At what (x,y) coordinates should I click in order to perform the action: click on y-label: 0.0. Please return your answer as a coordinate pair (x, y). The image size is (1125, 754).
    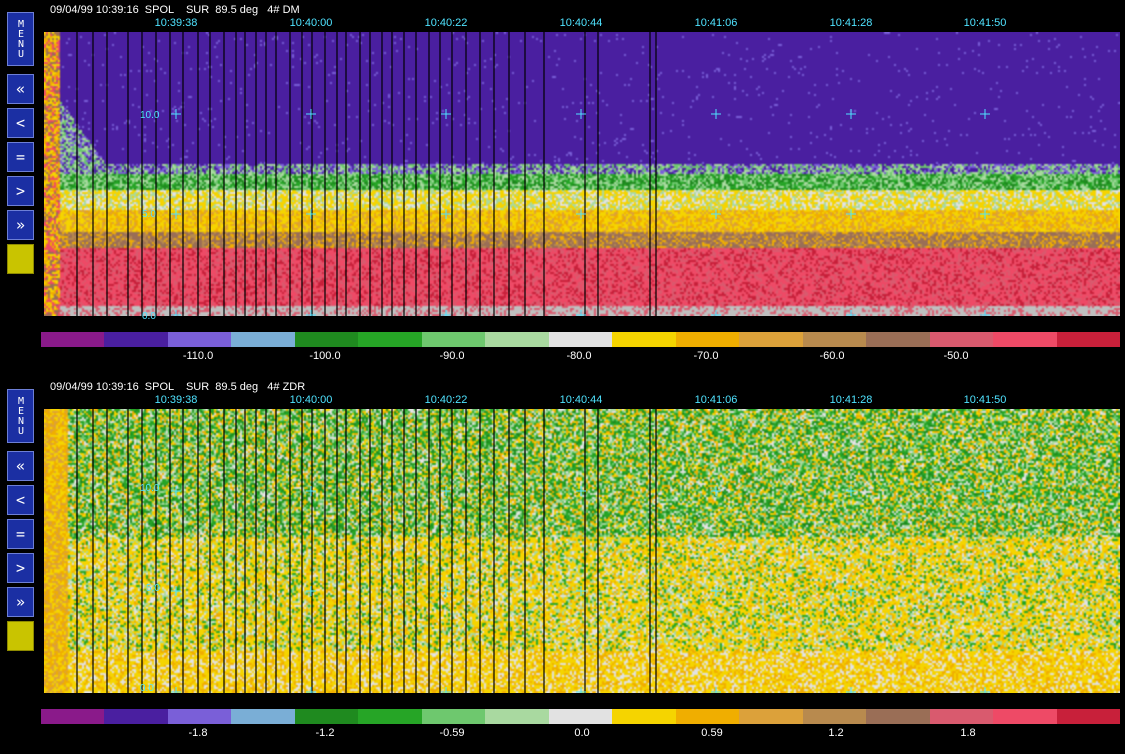
    Looking at the image, I should click on (149, 316).